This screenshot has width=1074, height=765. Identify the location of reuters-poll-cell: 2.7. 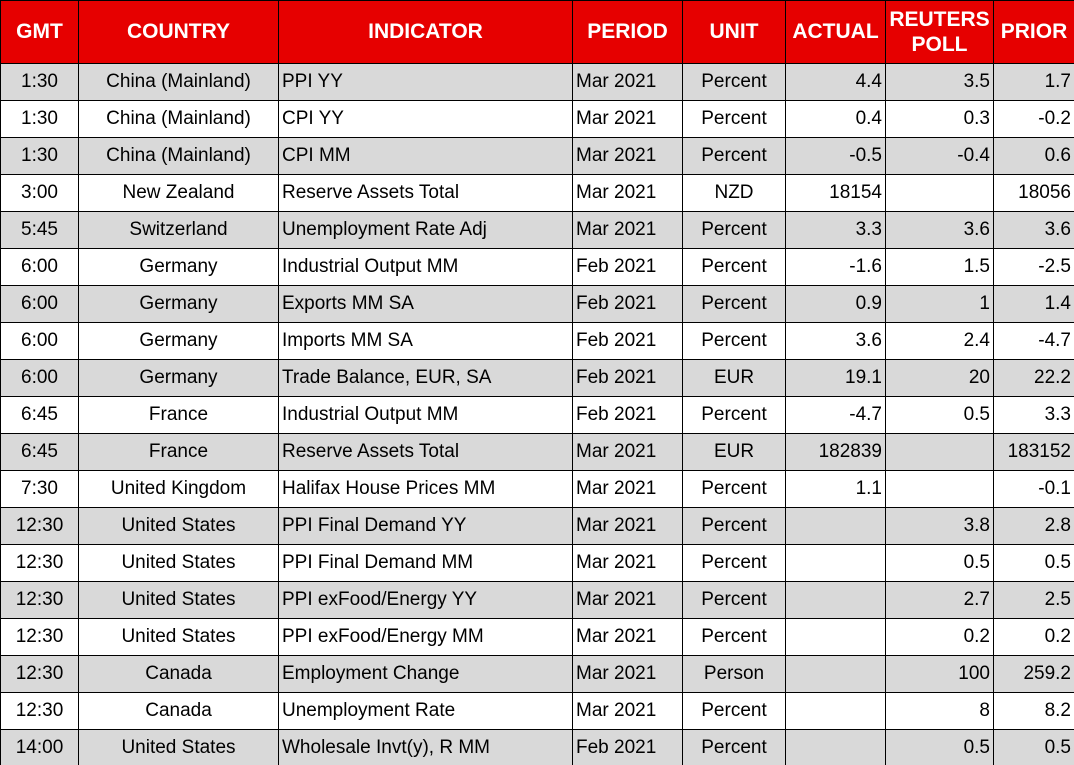
(939, 600).